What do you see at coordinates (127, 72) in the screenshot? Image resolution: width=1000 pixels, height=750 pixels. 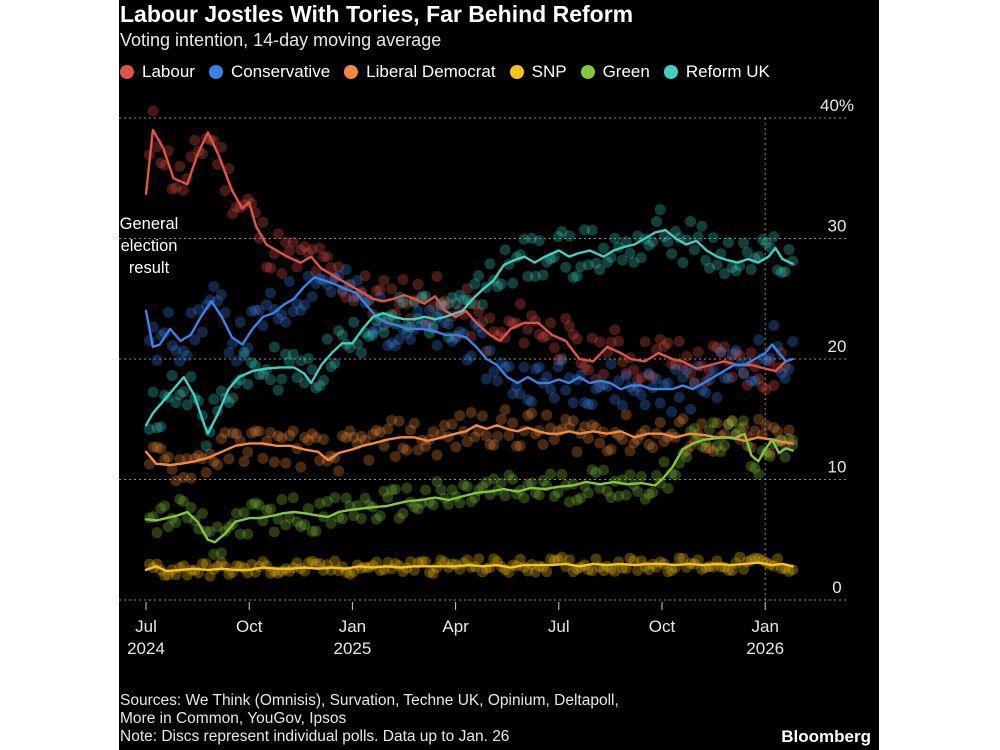 I see `legend-swatch` at bounding box center [127, 72].